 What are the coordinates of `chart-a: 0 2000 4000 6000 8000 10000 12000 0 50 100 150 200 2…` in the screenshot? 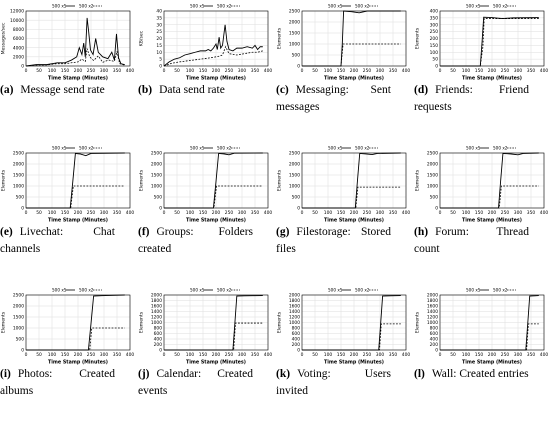 It's located at (68, 43).